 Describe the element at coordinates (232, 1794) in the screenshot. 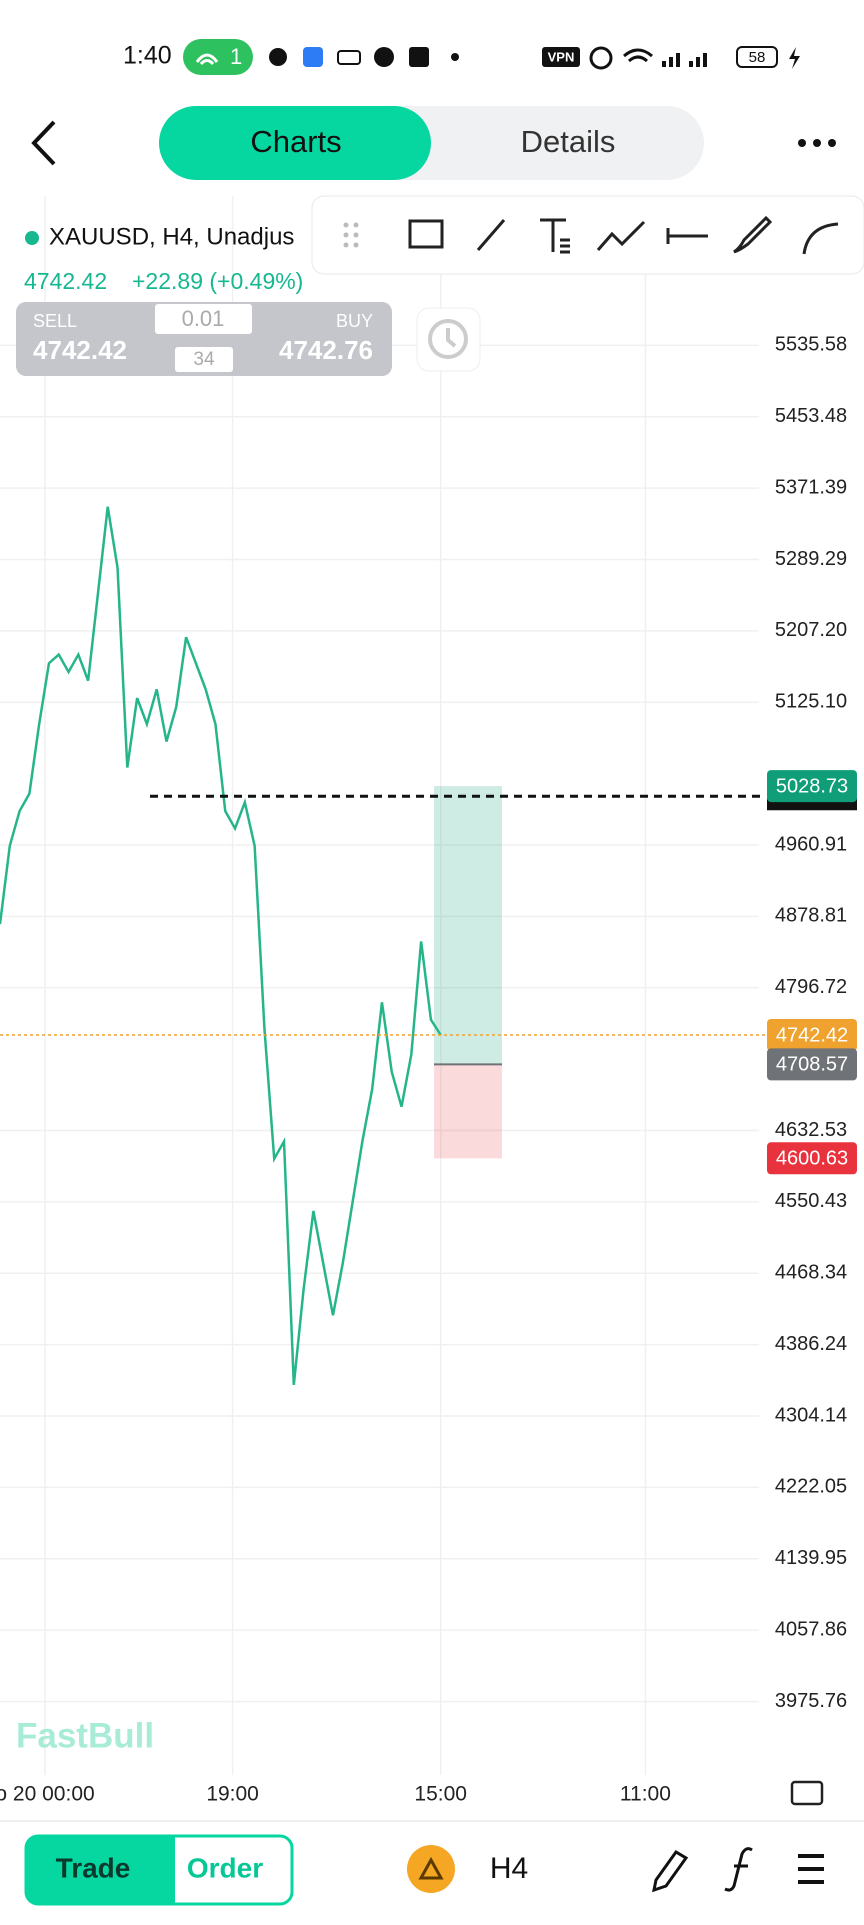

I see `x-tick-label: 19:00` at that location.